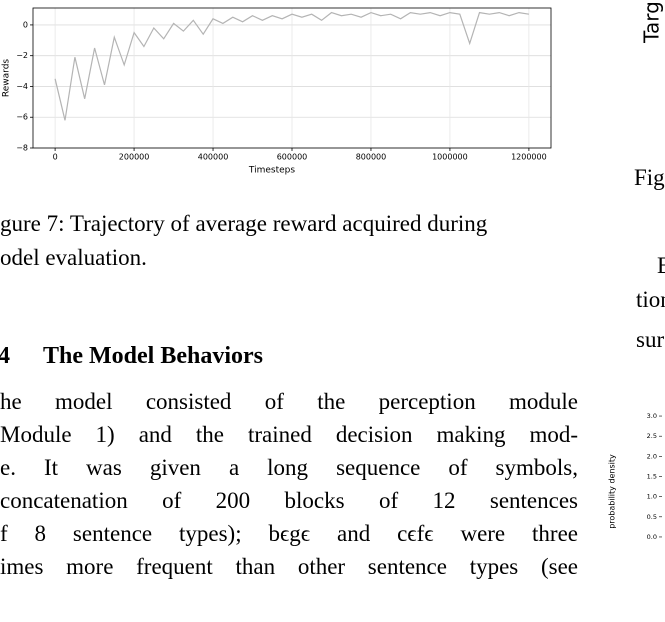 This screenshot has height=622, width=665. I want to click on y-tick-label: −4, so click(22, 86).